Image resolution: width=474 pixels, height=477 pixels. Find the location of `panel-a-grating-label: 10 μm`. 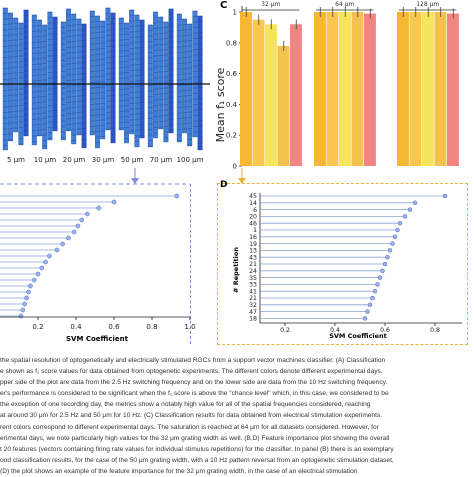

panel-a-grating-label: 10 μm is located at coordinates (45, 160).